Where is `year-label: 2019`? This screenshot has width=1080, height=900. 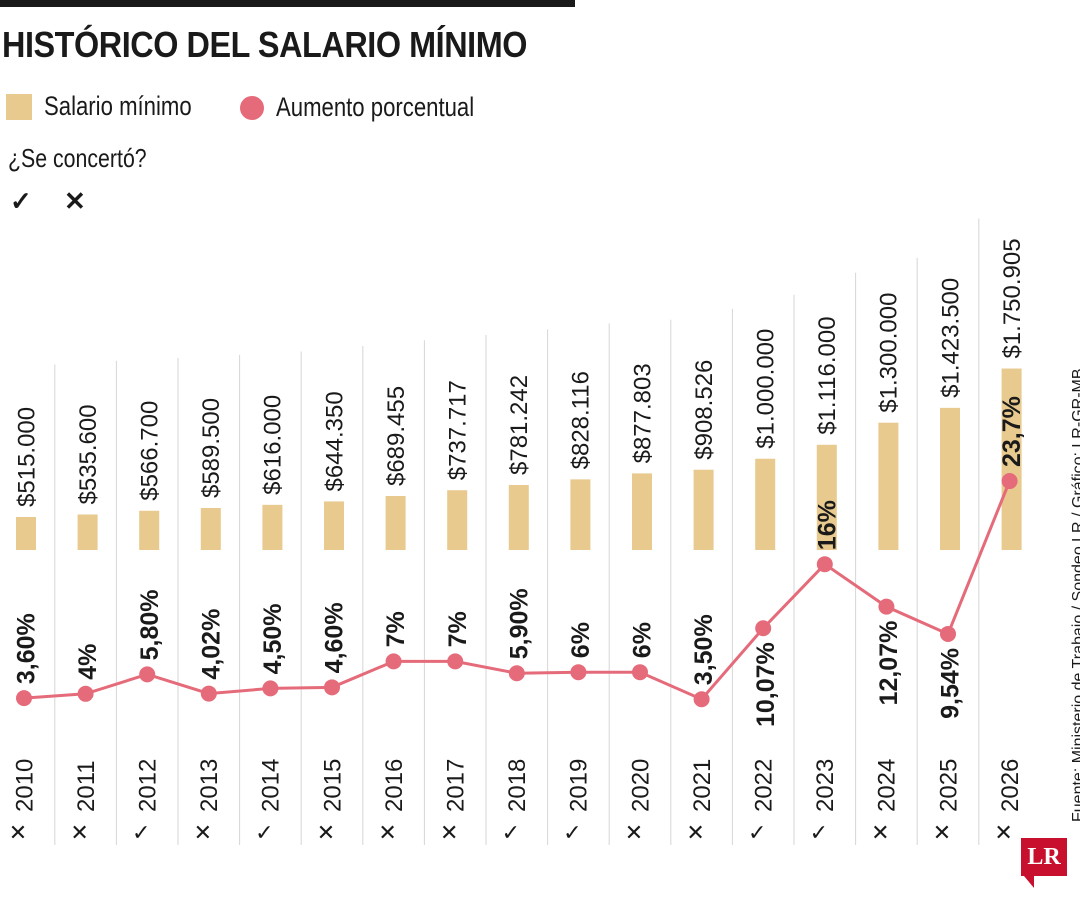 year-label: 2019 is located at coordinates (579, 785).